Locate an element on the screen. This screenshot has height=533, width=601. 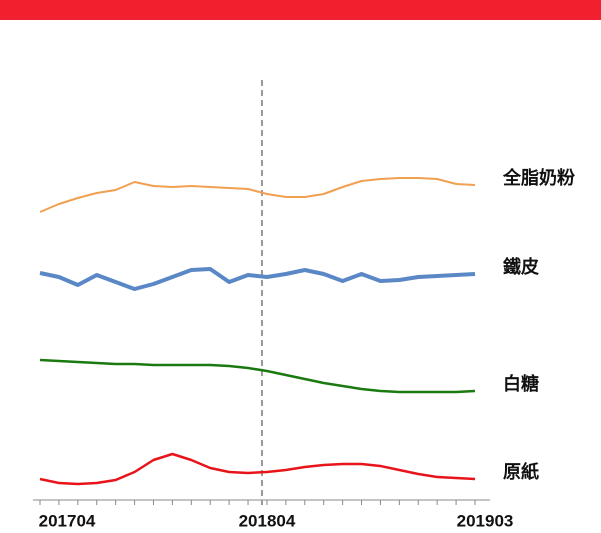
x-tick-label: 201804 is located at coordinates (267, 520).